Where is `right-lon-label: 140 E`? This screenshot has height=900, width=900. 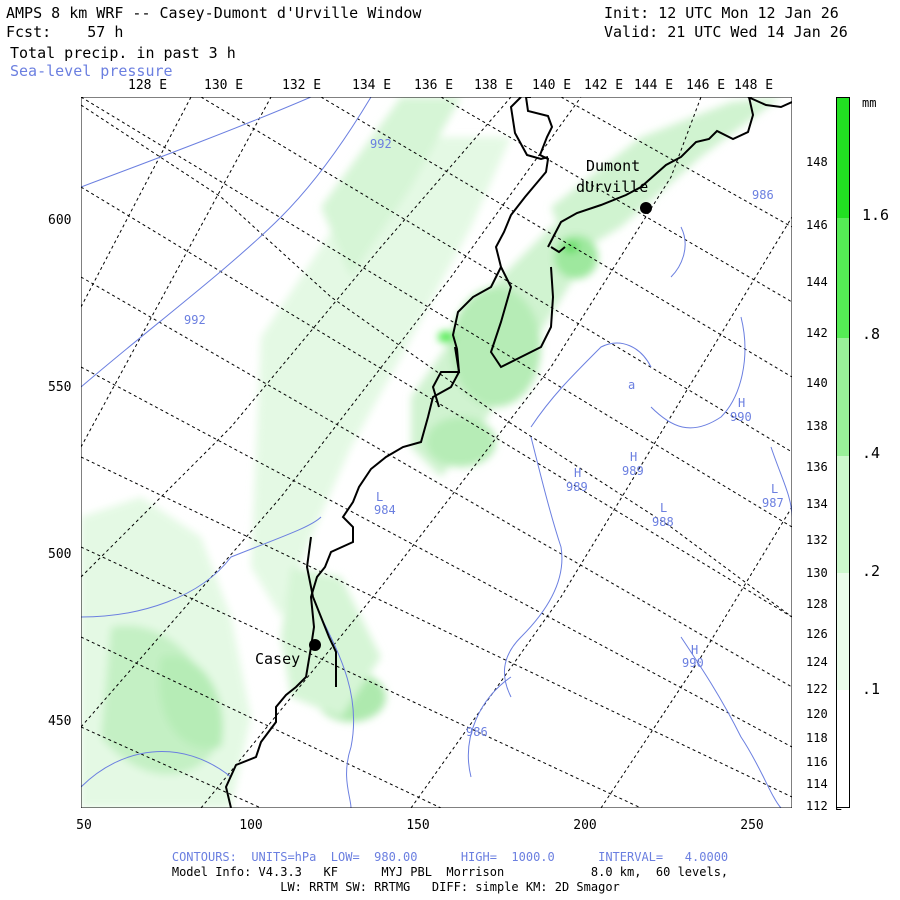 right-lon-label: 140 E is located at coordinates (824, 383).